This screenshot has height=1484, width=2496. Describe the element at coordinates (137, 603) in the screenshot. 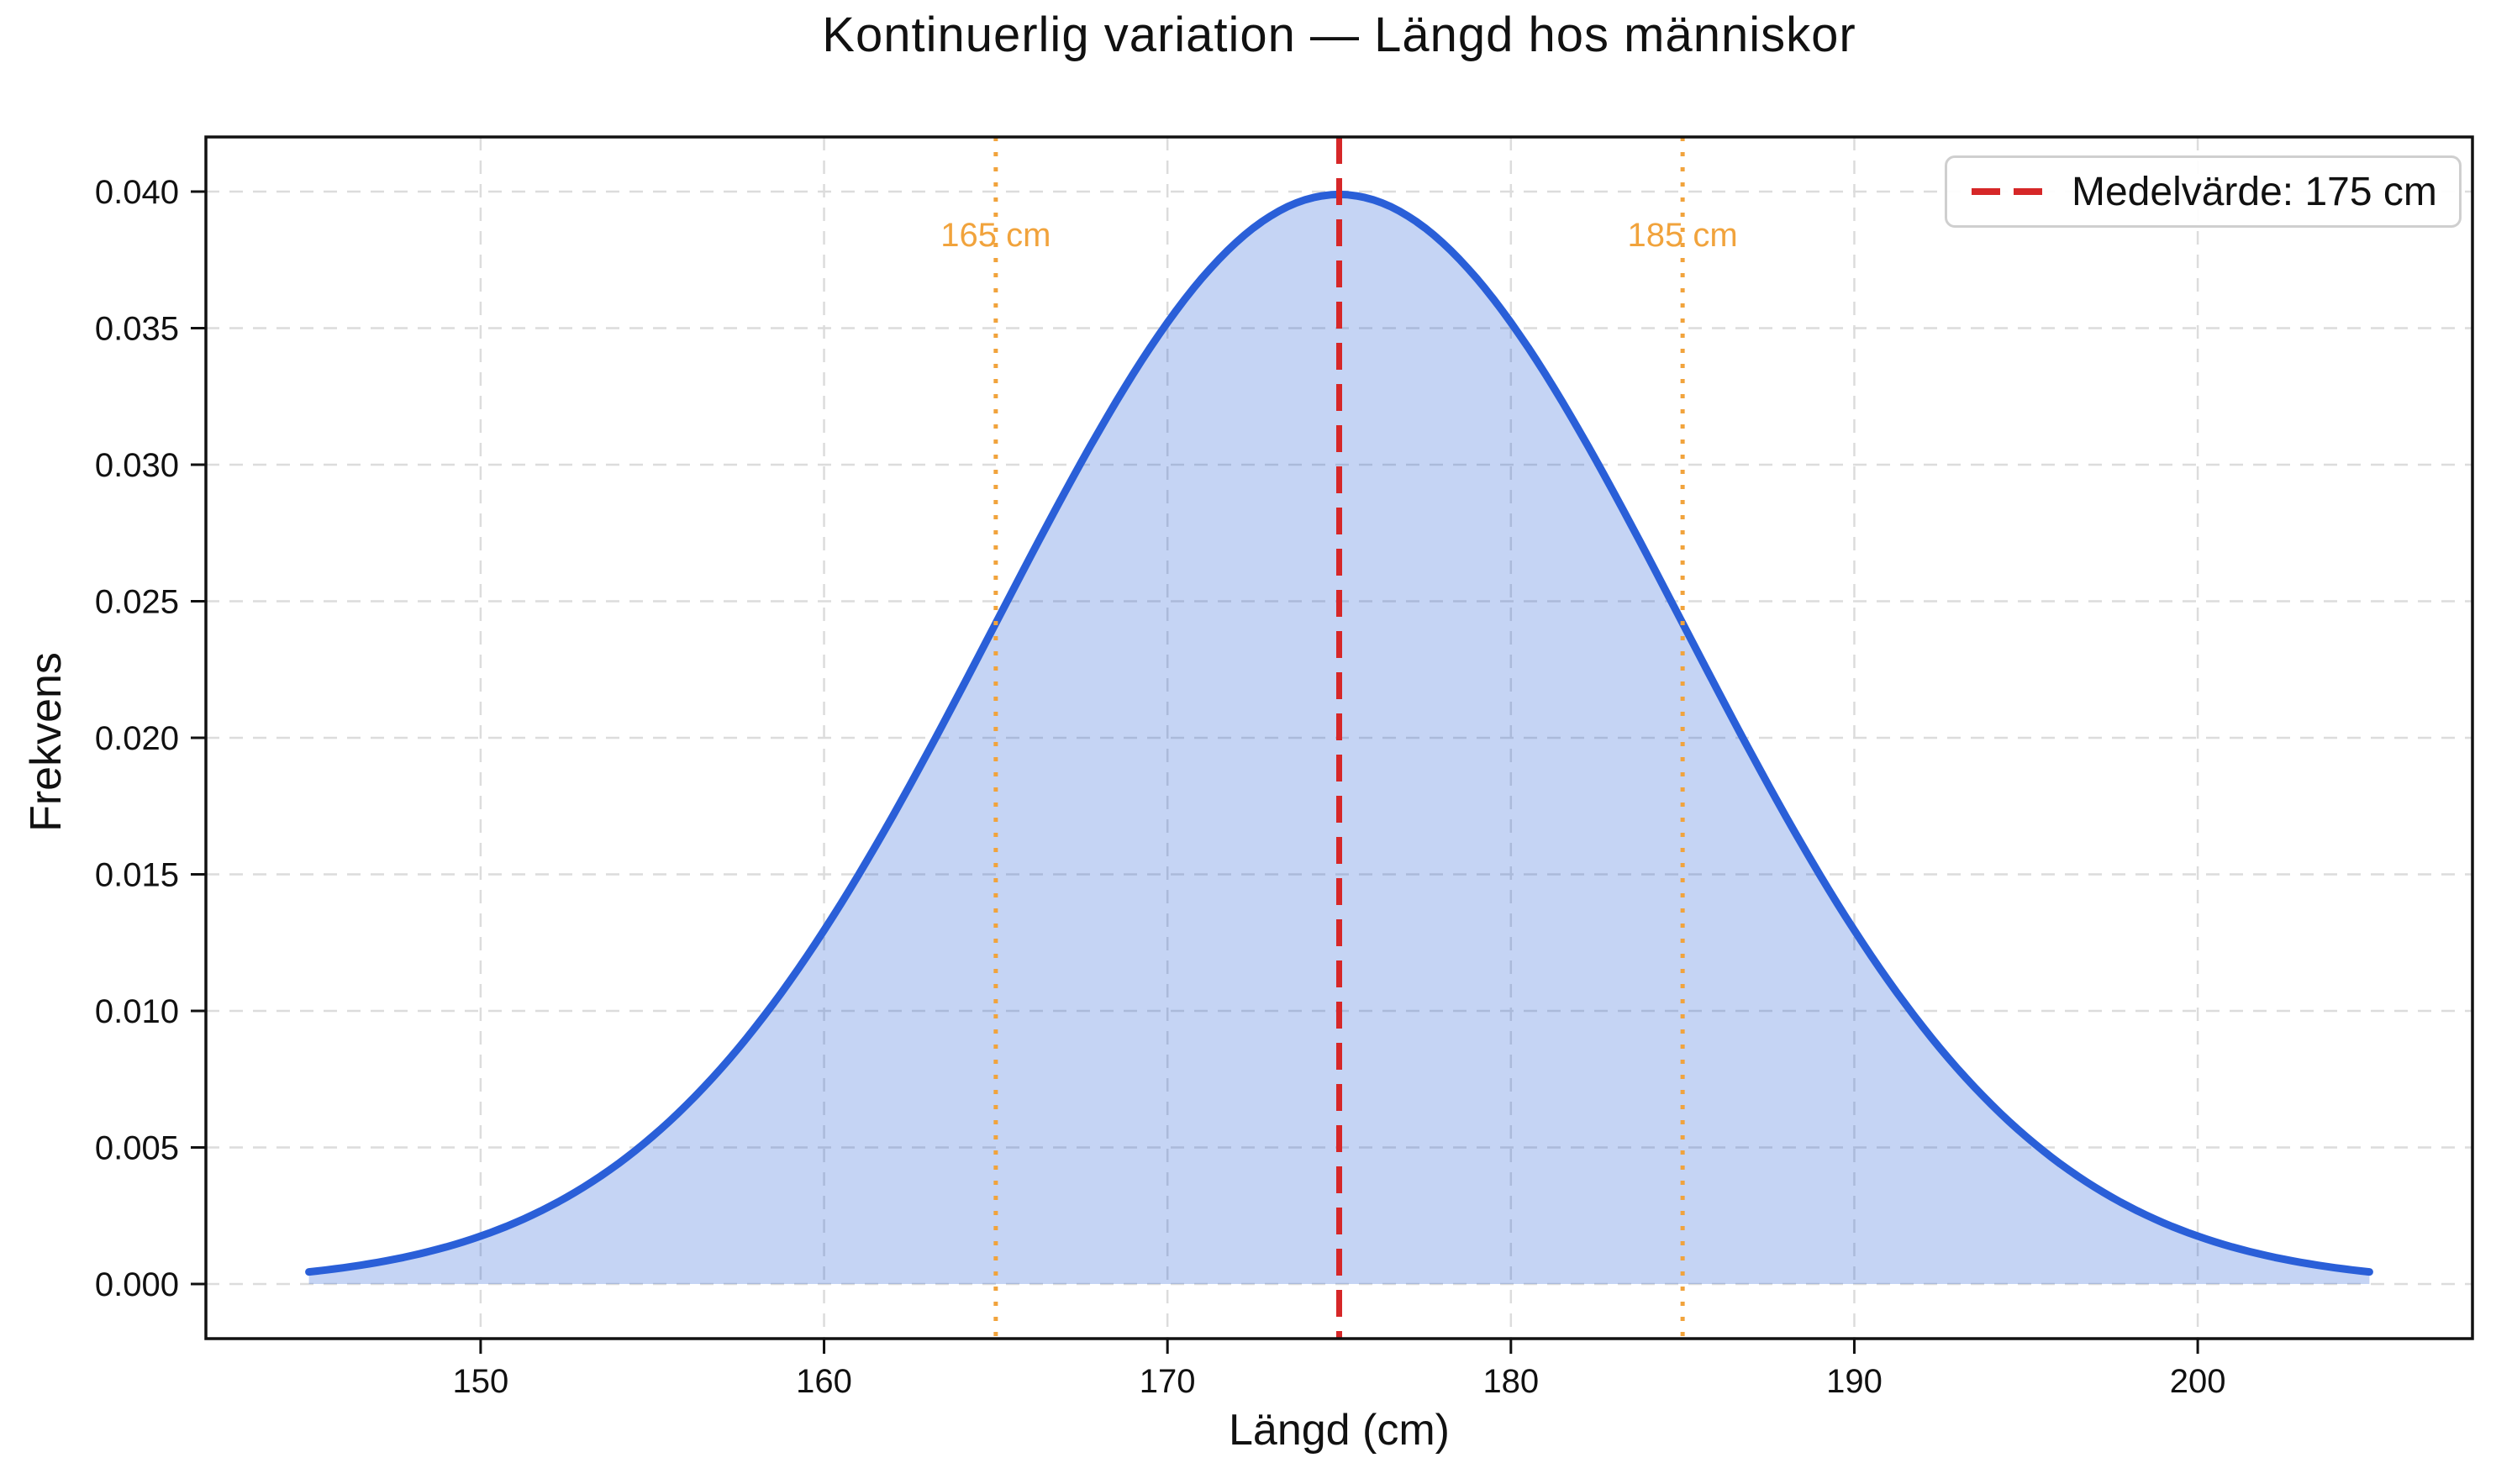

I see `y-tick-label: 0.025` at that location.